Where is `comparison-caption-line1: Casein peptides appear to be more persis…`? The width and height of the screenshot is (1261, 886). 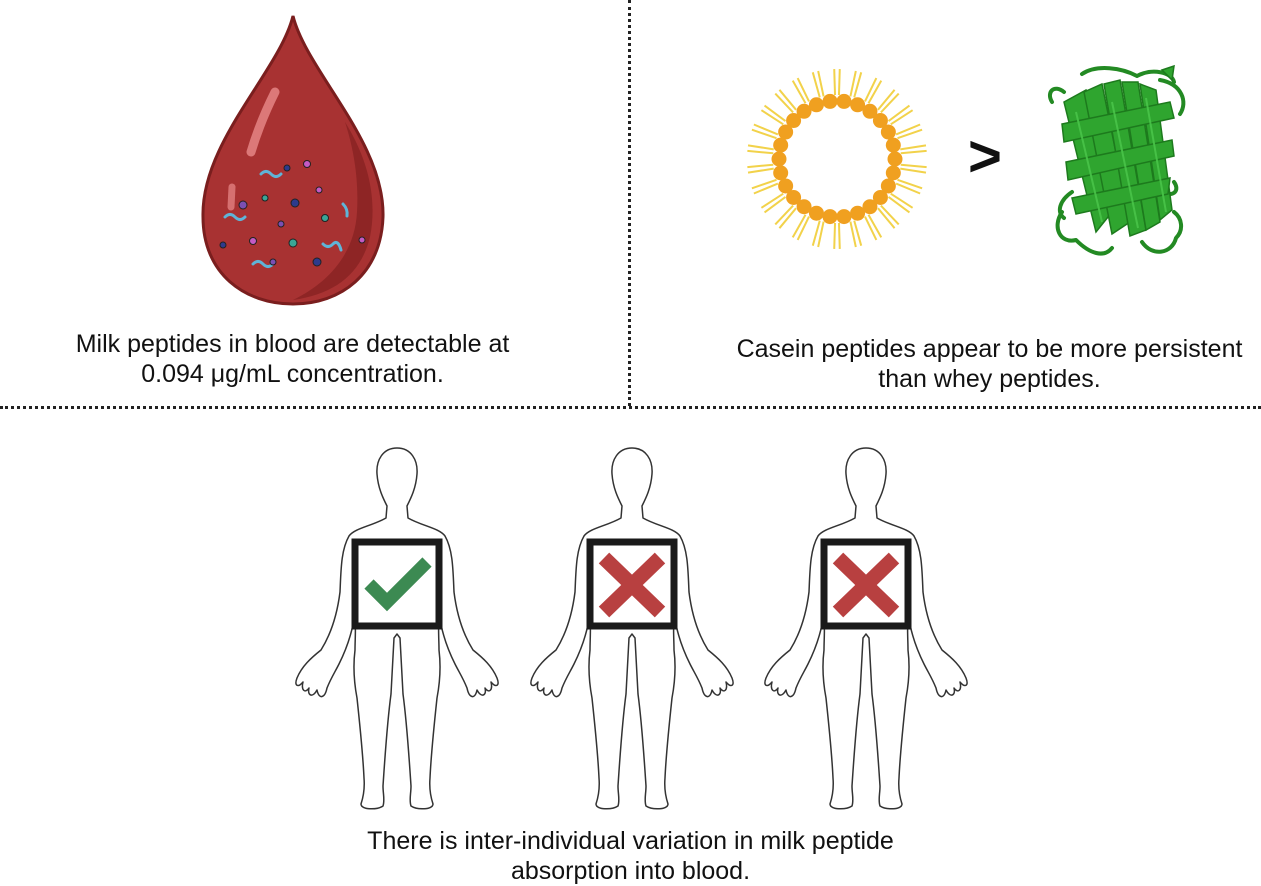 comparison-caption-line1: Casein peptides appear to be more persis… is located at coordinates (989, 349).